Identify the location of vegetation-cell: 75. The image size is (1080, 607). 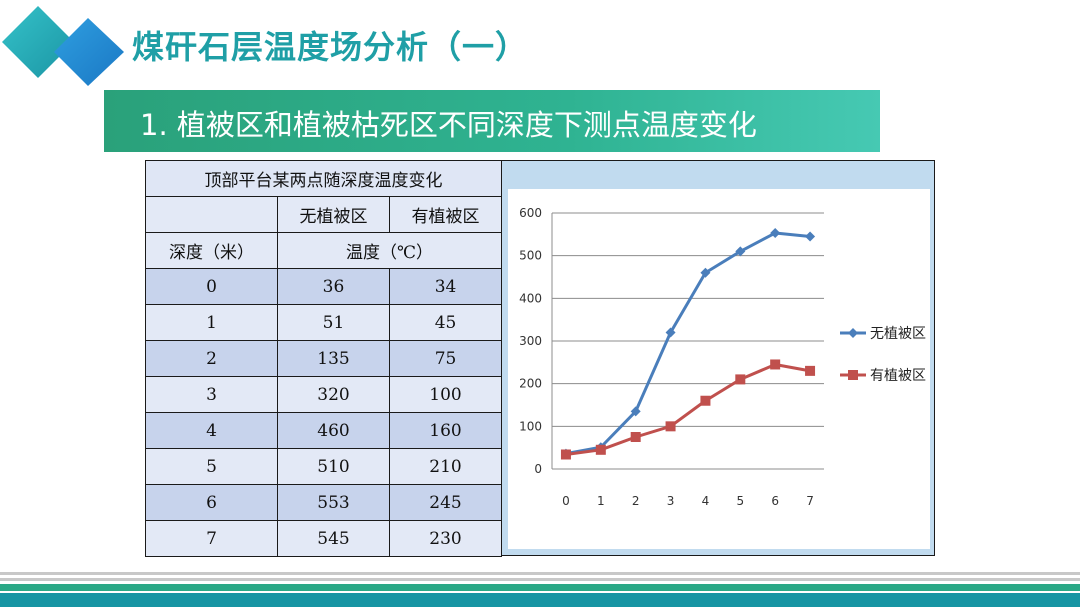
(445, 358).